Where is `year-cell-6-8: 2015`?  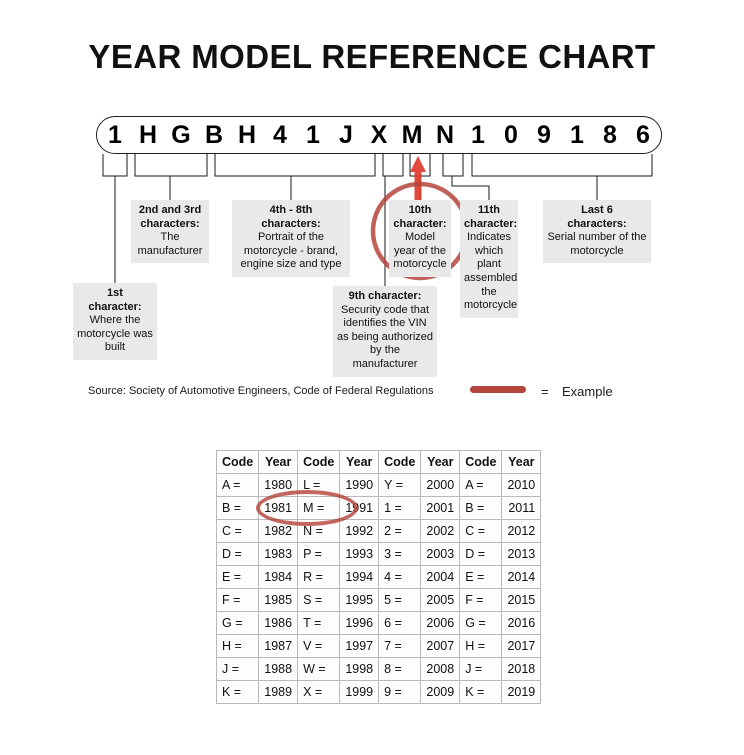 year-cell-6-8: 2015 is located at coordinates (521, 600).